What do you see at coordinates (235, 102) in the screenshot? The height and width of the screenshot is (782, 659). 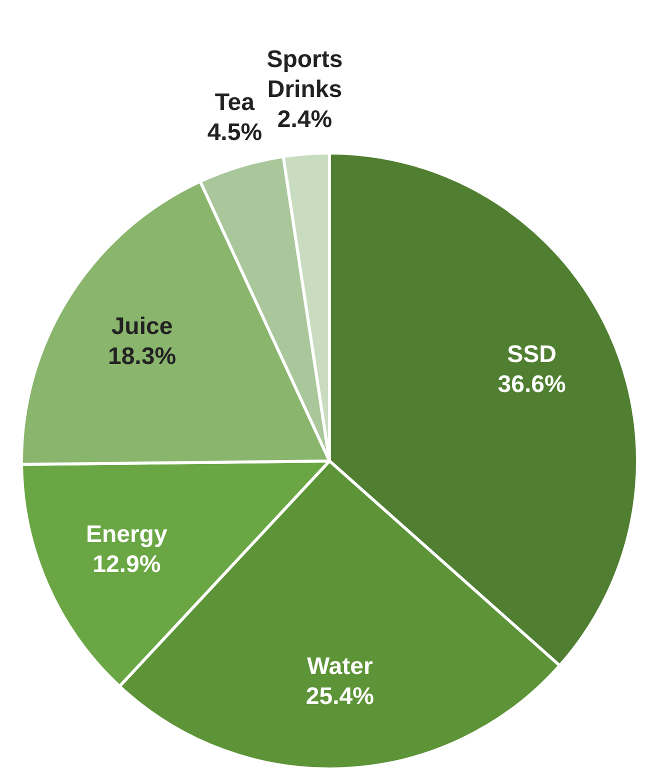 I see `slice-label: Tea` at bounding box center [235, 102].